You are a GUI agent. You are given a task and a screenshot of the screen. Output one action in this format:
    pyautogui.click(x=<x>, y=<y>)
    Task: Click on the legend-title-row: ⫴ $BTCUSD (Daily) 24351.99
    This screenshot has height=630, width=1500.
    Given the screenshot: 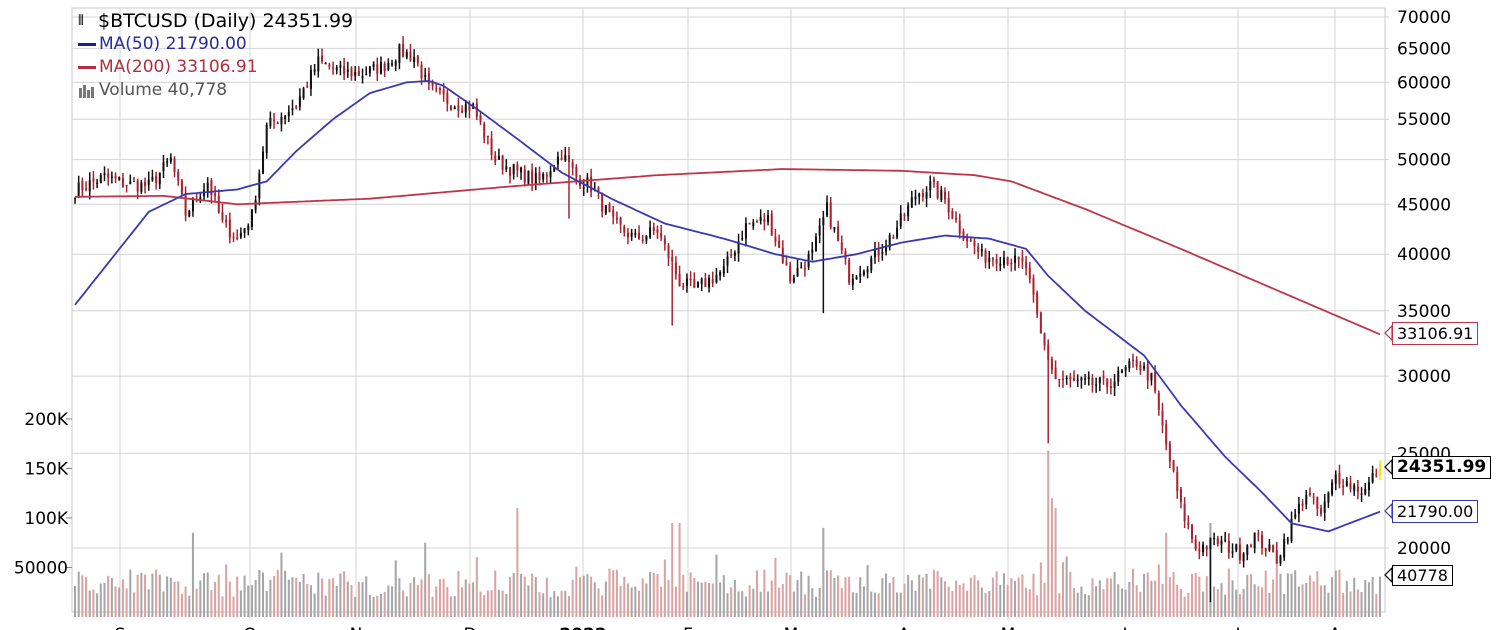 What is the action you would take?
    pyautogui.click(x=215, y=21)
    